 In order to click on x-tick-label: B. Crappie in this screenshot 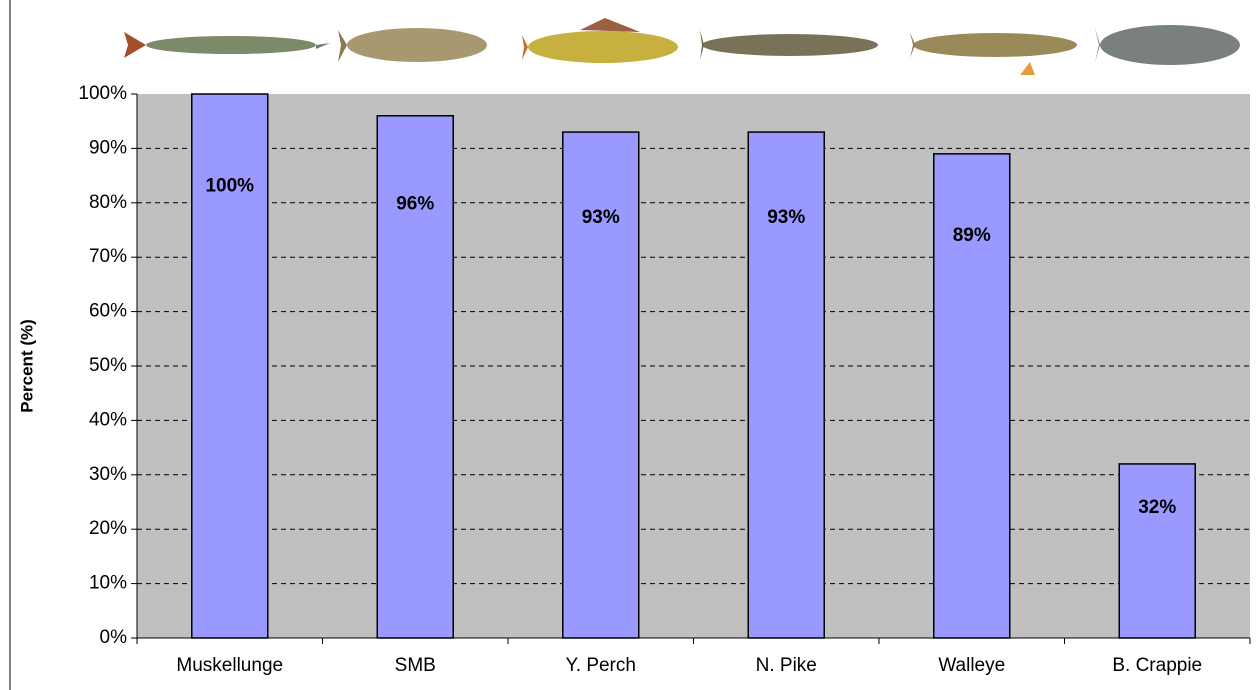, I will do `click(1157, 665)`.